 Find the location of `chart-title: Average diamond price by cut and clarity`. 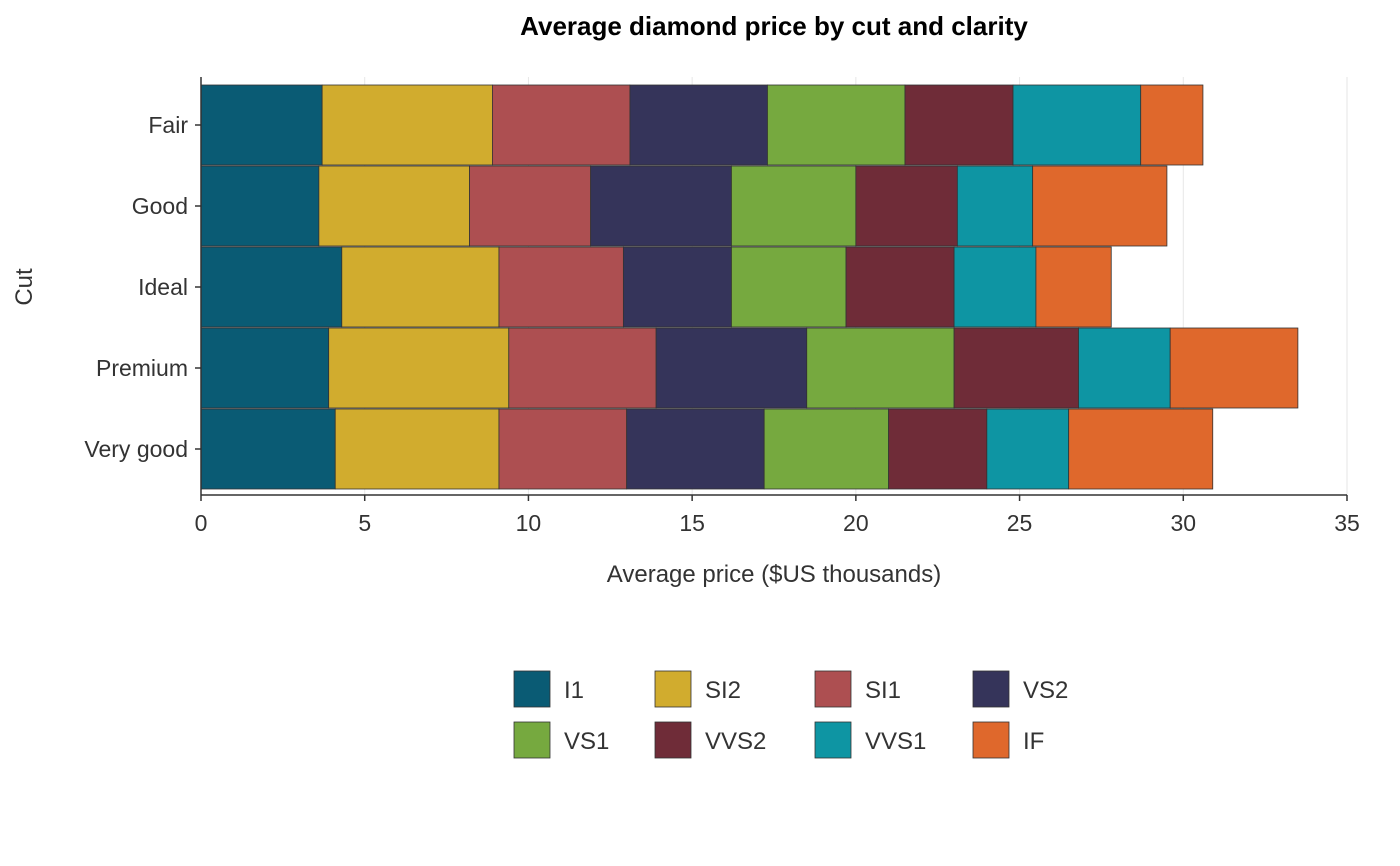

chart-title: Average diamond price by cut and clarity is located at coordinates (774, 26).